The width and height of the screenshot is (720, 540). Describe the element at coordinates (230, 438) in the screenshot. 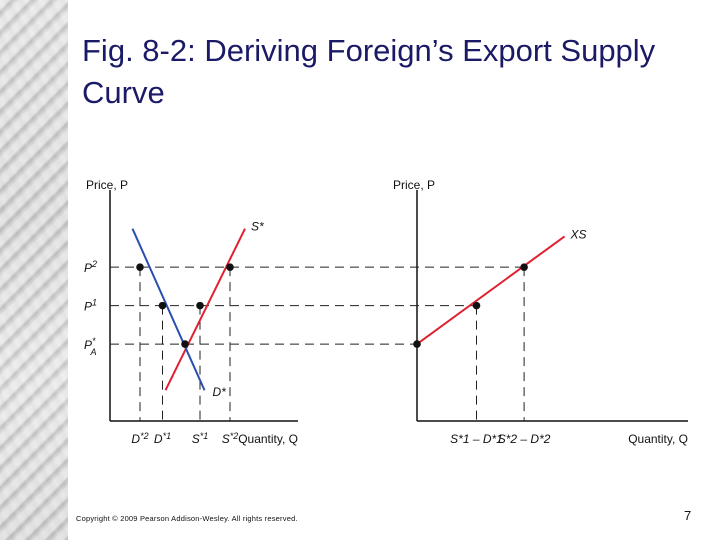

I see `left-x-tick-label-3: S*2` at that location.